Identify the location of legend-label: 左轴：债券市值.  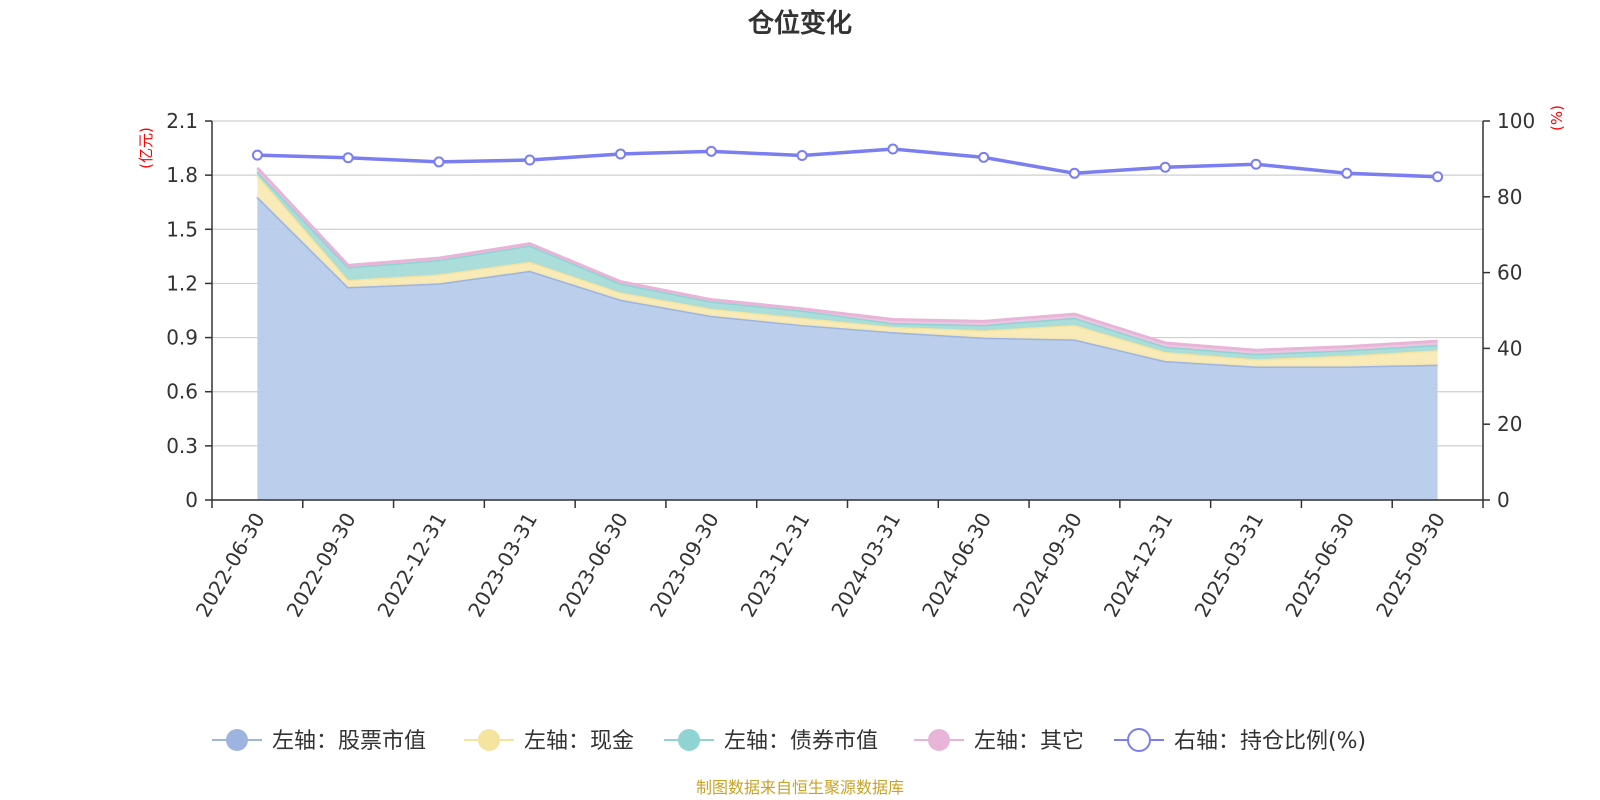
(801, 741).